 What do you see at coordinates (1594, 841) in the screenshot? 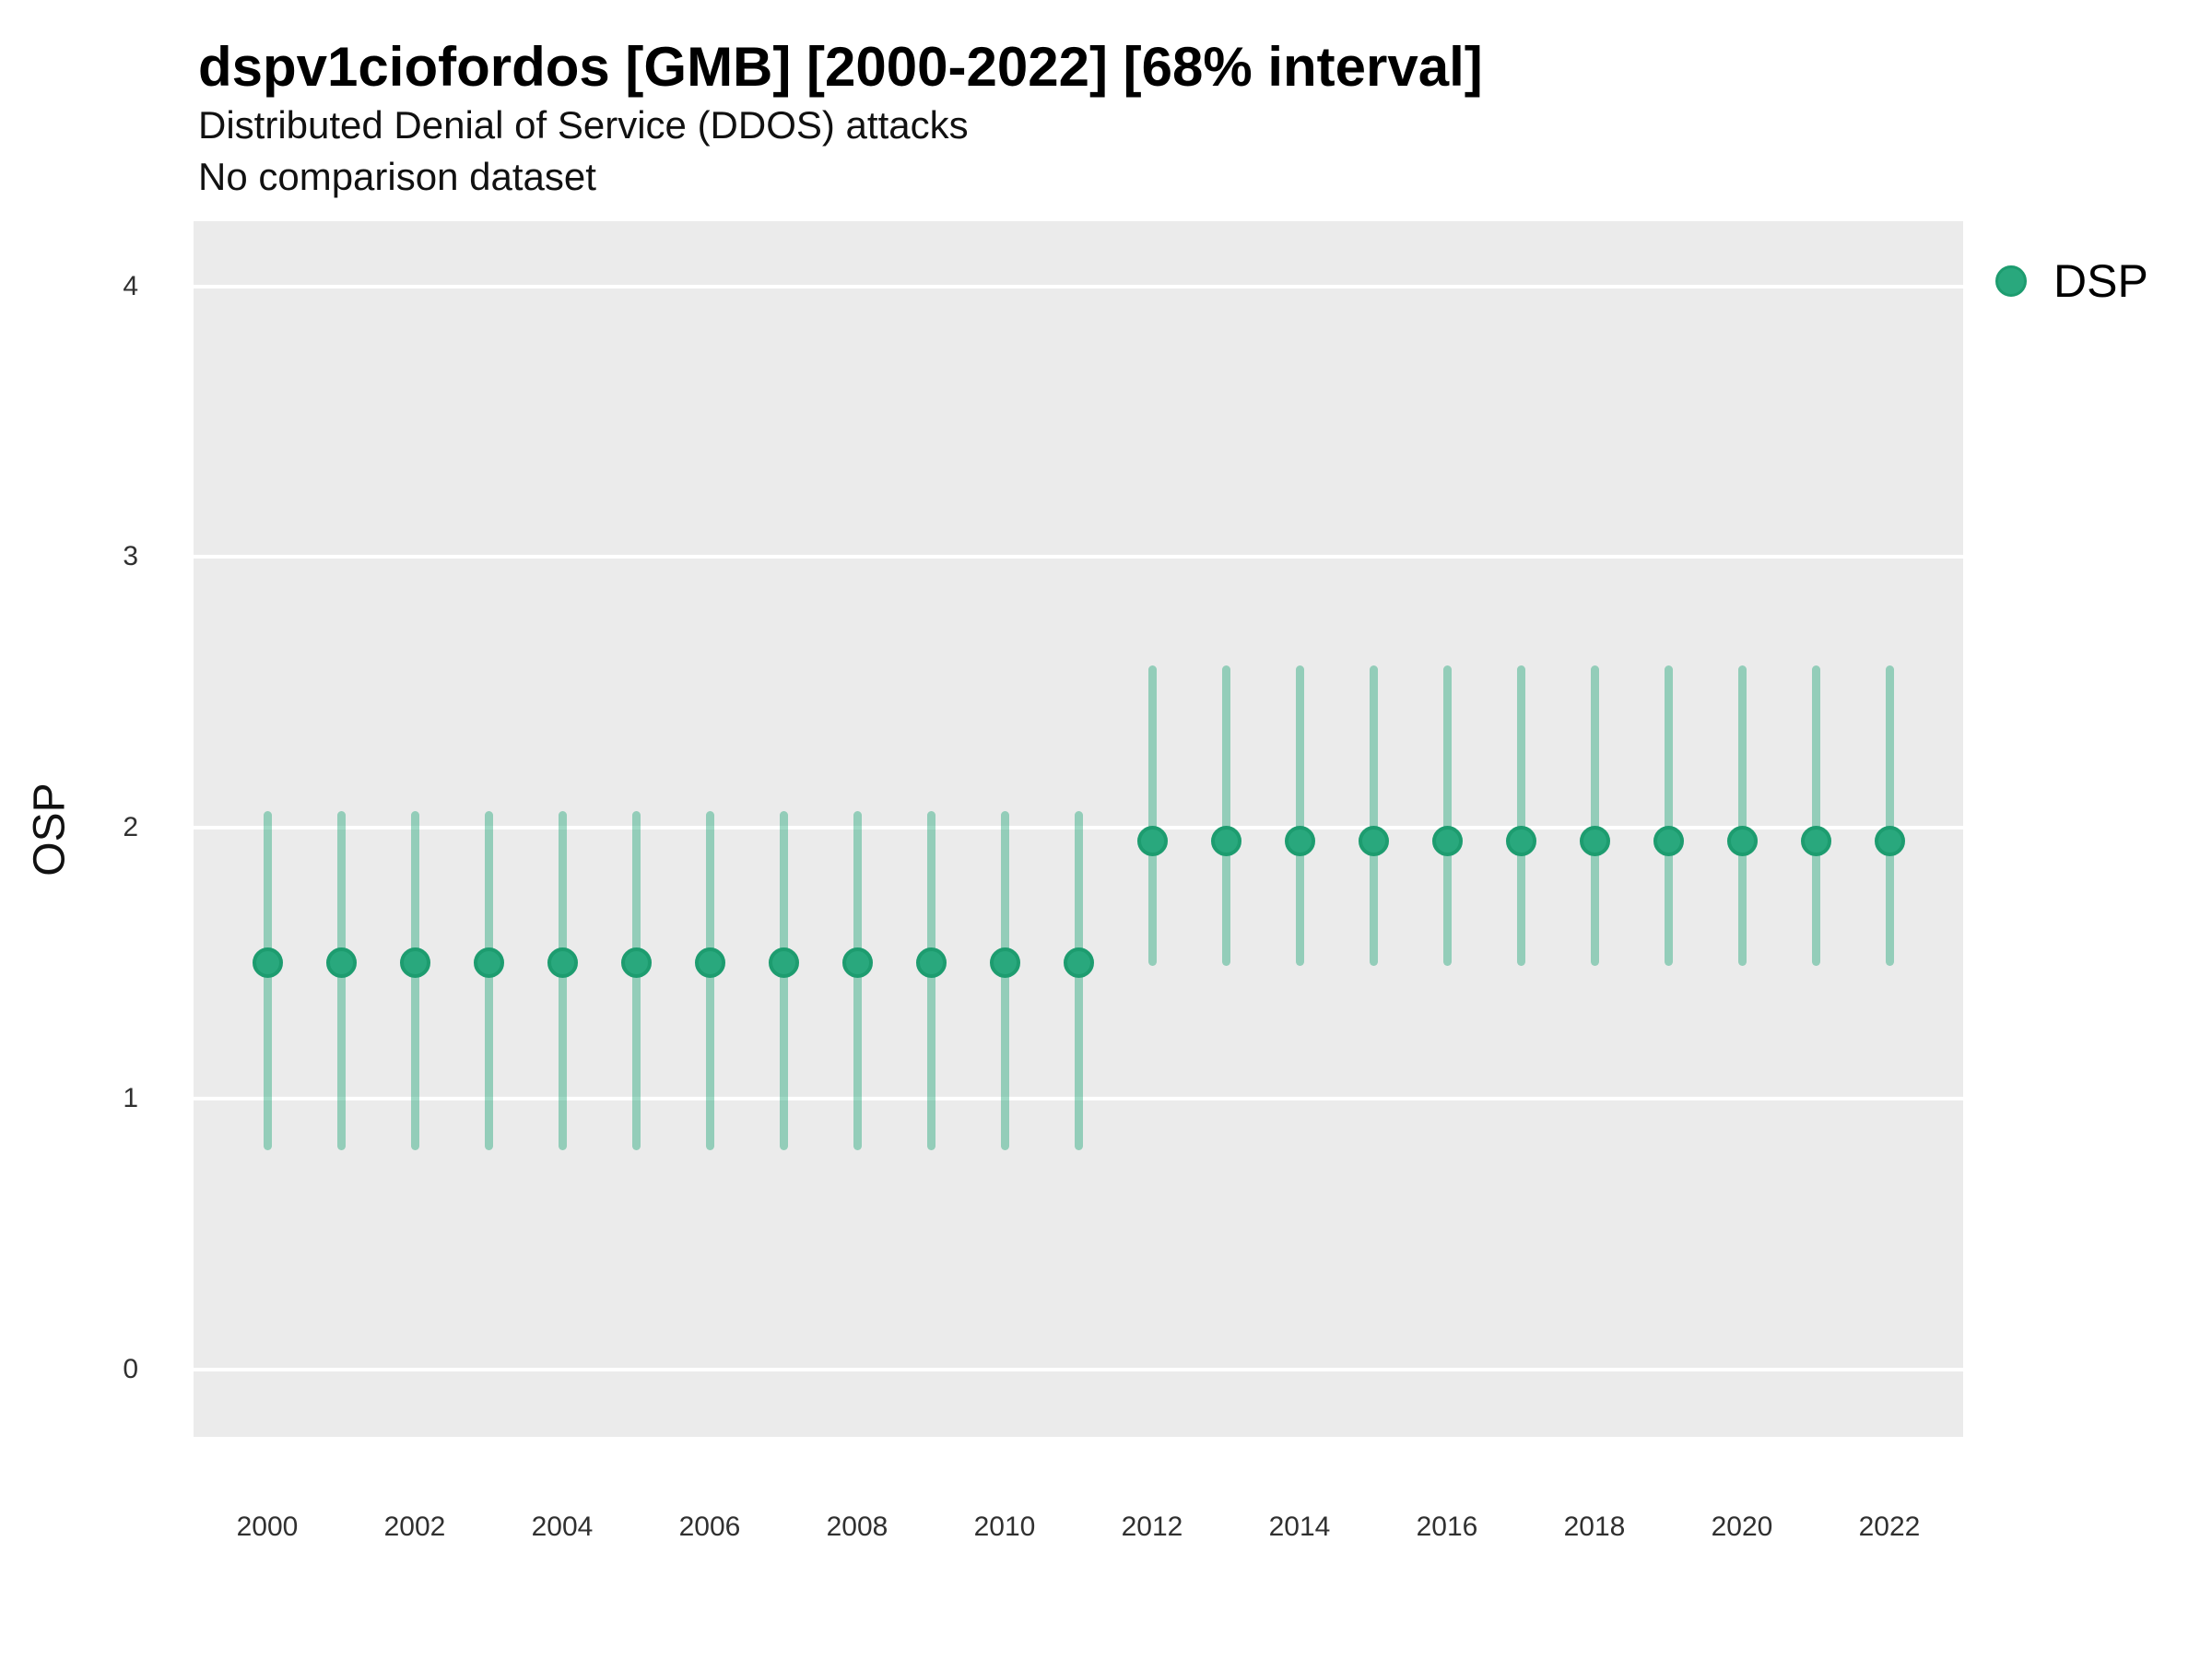
I see `data-point-2018` at bounding box center [1594, 841].